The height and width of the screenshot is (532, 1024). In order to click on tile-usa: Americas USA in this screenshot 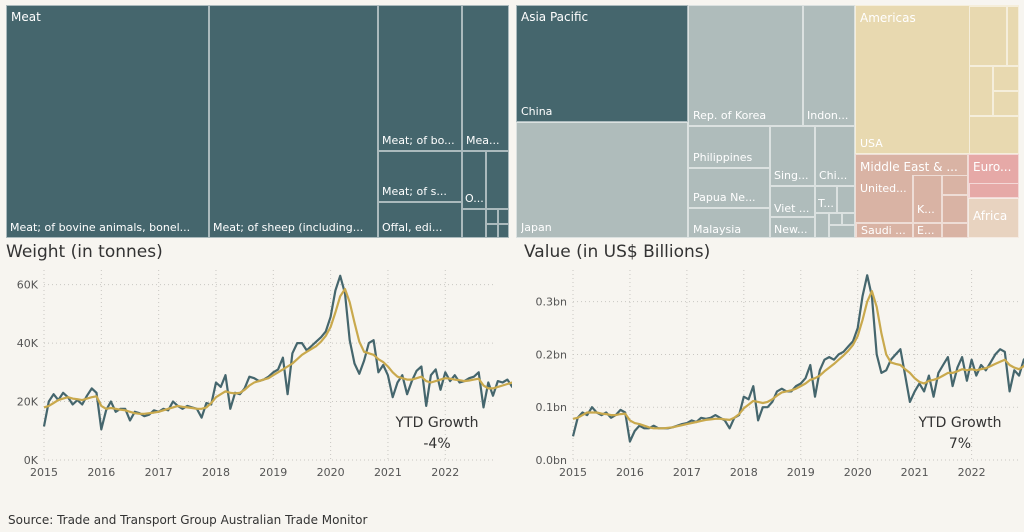, I will do `click(937, 79)`.